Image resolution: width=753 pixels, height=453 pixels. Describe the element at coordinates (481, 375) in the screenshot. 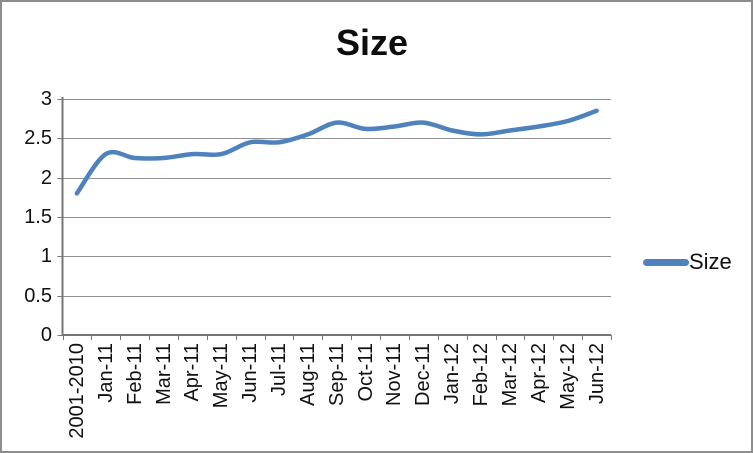

I see `x-axis-label: Feb-12` at that location.